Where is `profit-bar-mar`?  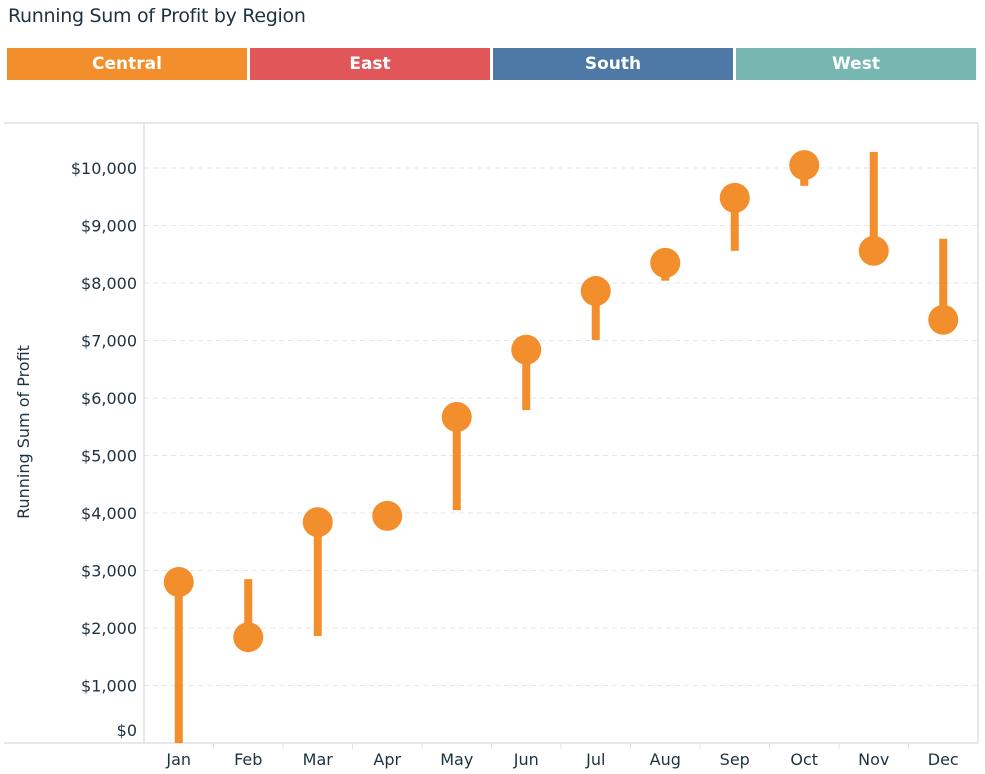 profit-bar-mar is located at coordinates (317, 579).